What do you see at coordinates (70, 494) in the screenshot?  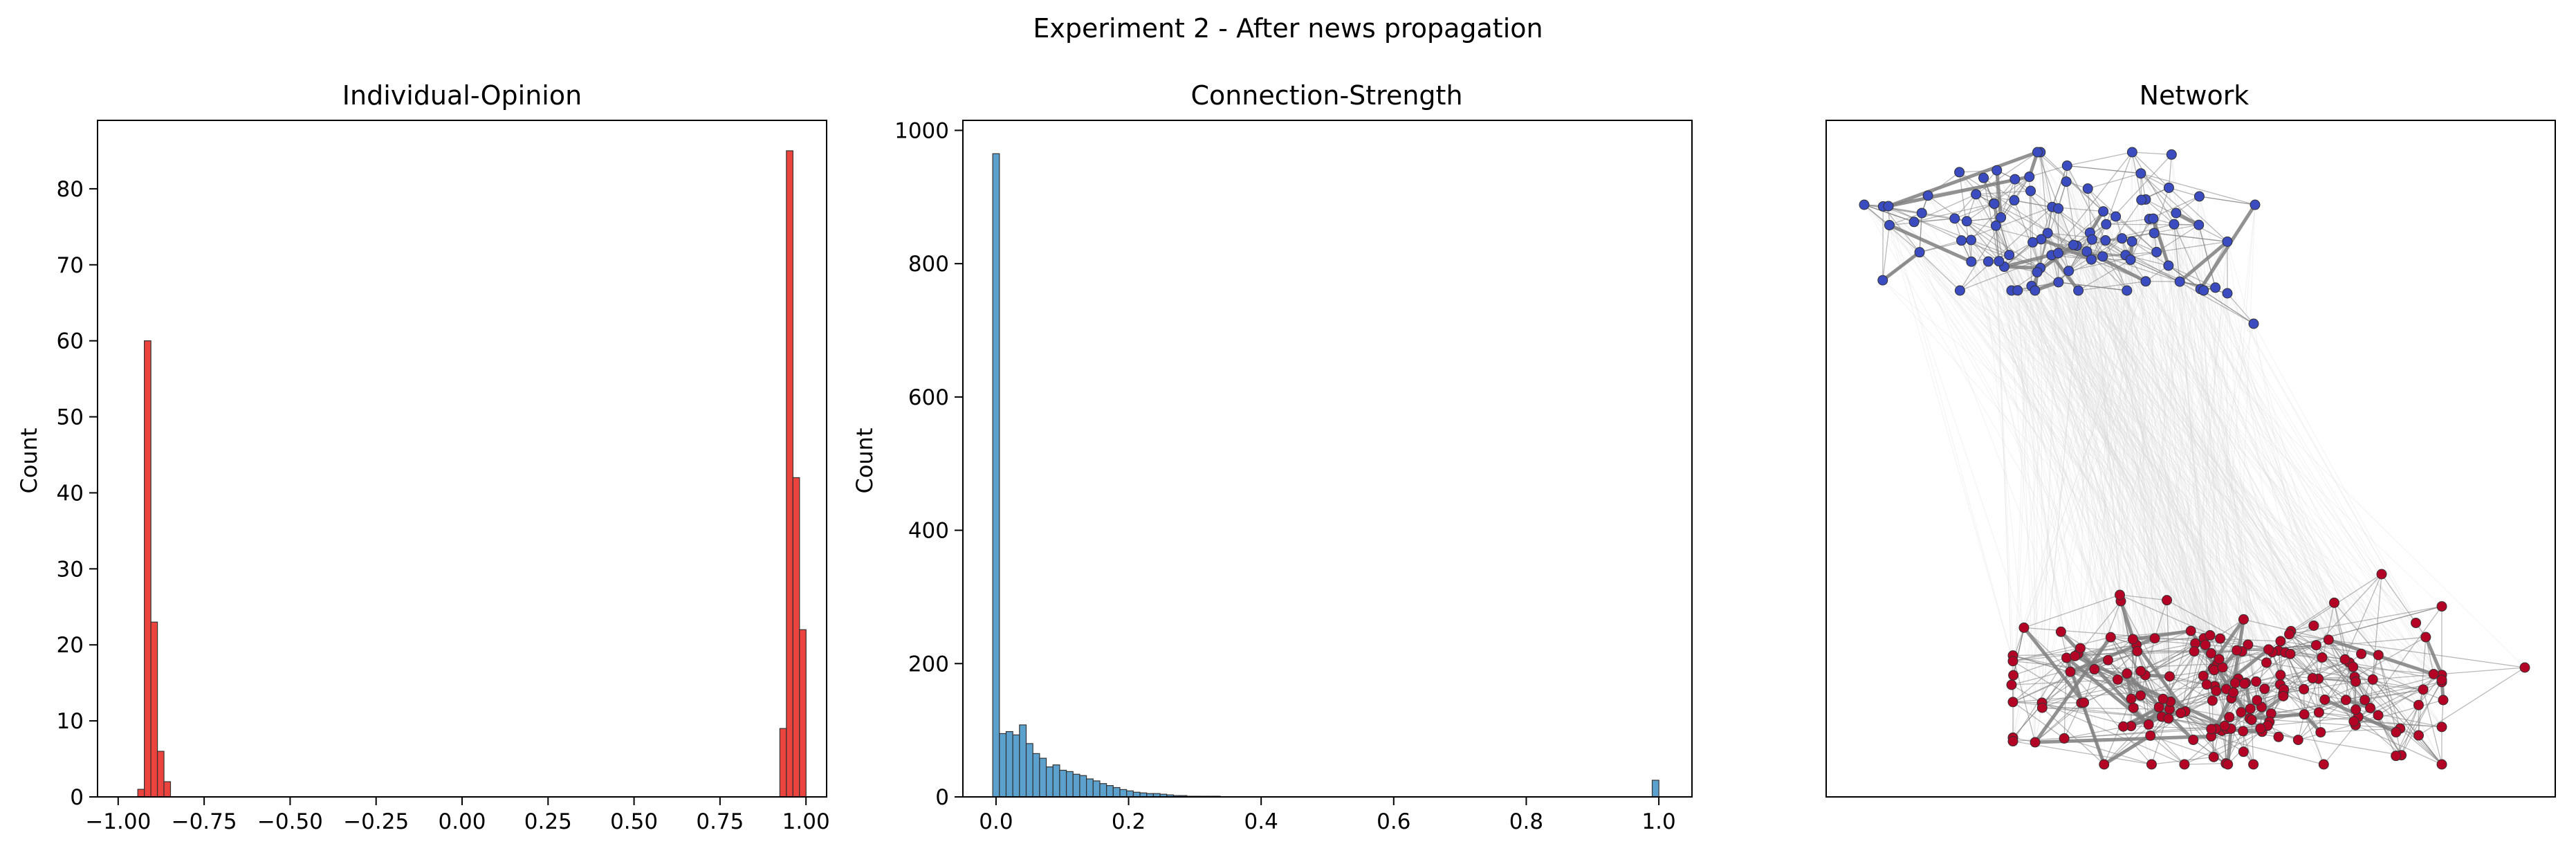 I see `y-tick-label: 40` at bounding box center [70, 494].